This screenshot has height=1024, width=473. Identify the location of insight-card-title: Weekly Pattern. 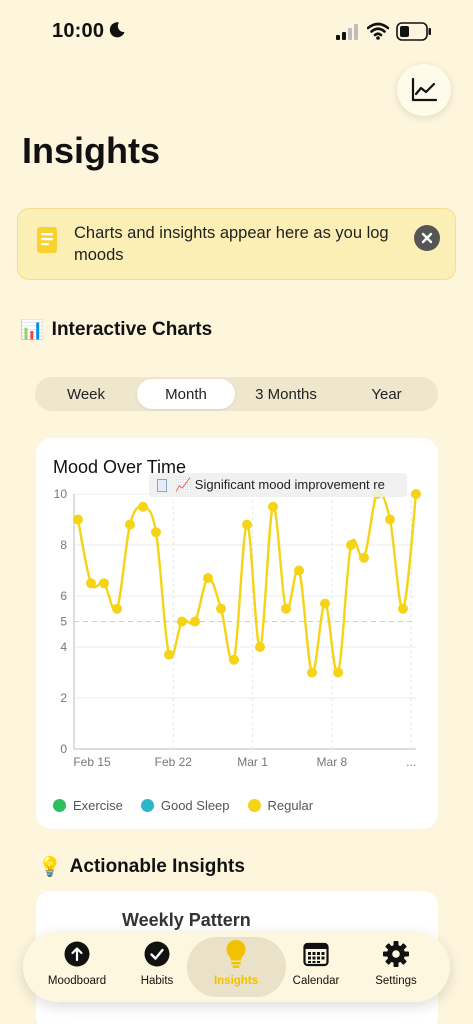
(186, 920).